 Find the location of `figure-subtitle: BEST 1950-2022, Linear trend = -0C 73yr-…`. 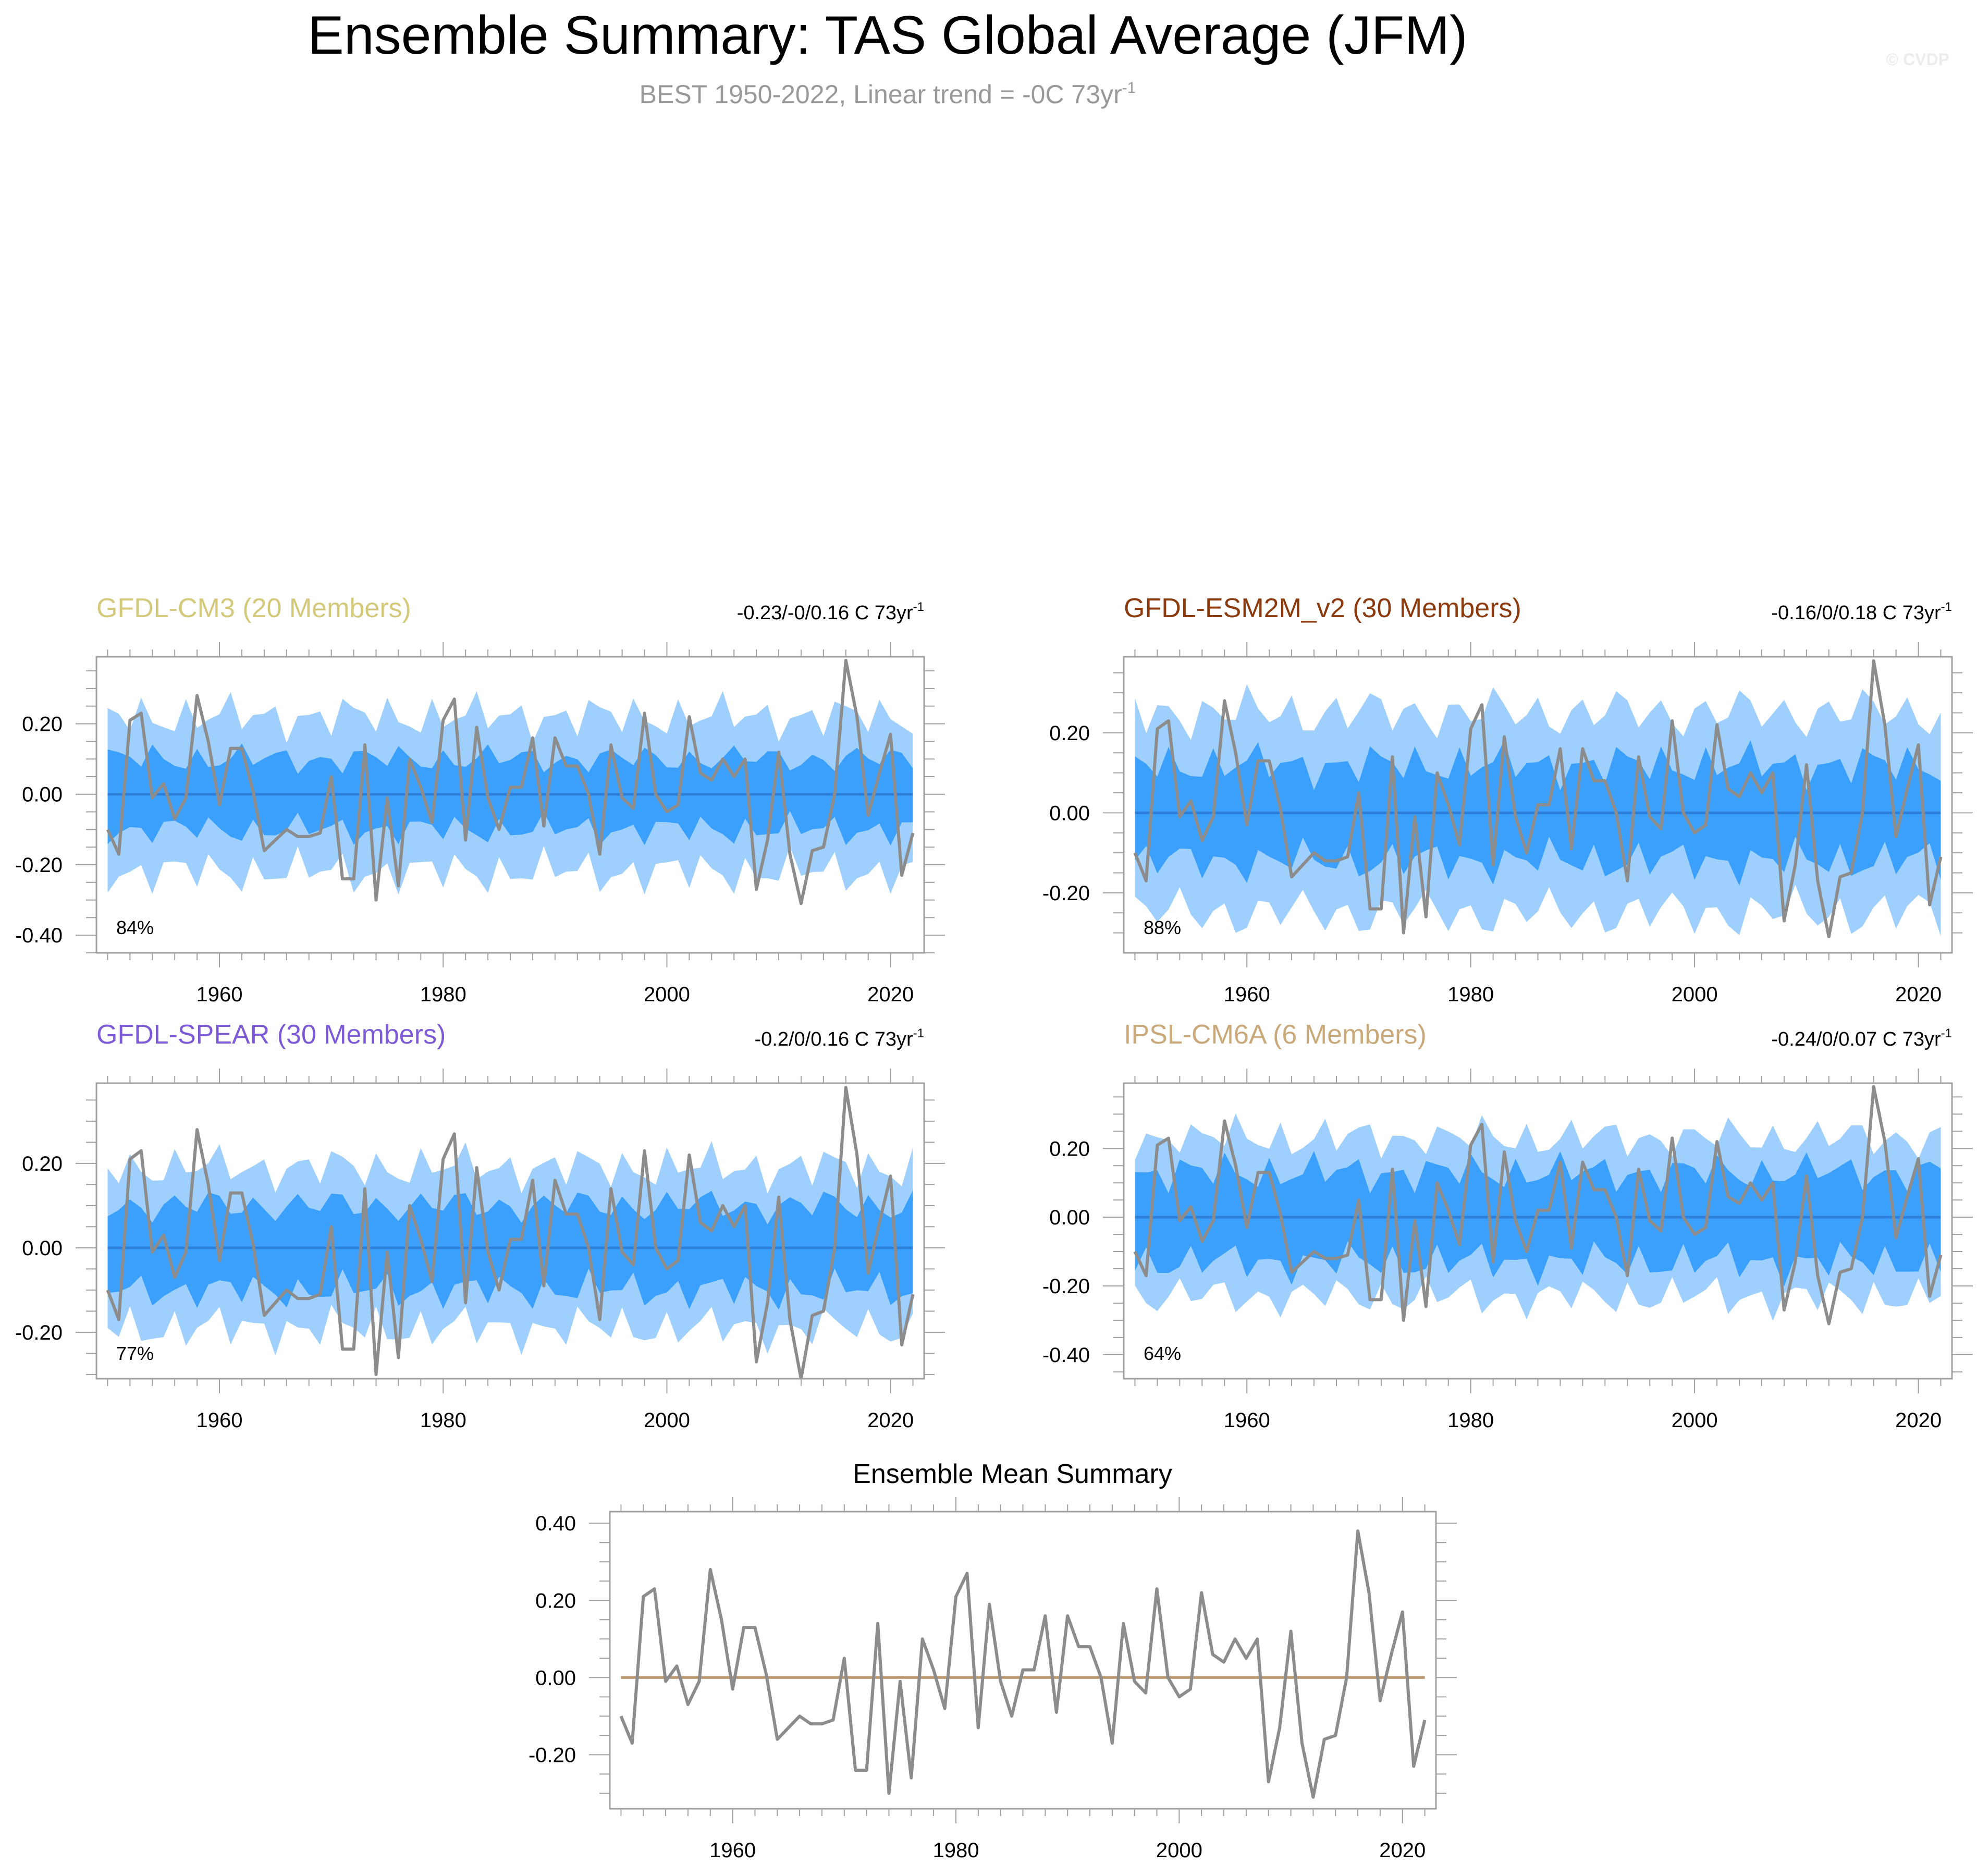

figure-subtitle: BEST 1950-2022, Linear trend = -0C 73yr-… is located at coordinates (888, 94).